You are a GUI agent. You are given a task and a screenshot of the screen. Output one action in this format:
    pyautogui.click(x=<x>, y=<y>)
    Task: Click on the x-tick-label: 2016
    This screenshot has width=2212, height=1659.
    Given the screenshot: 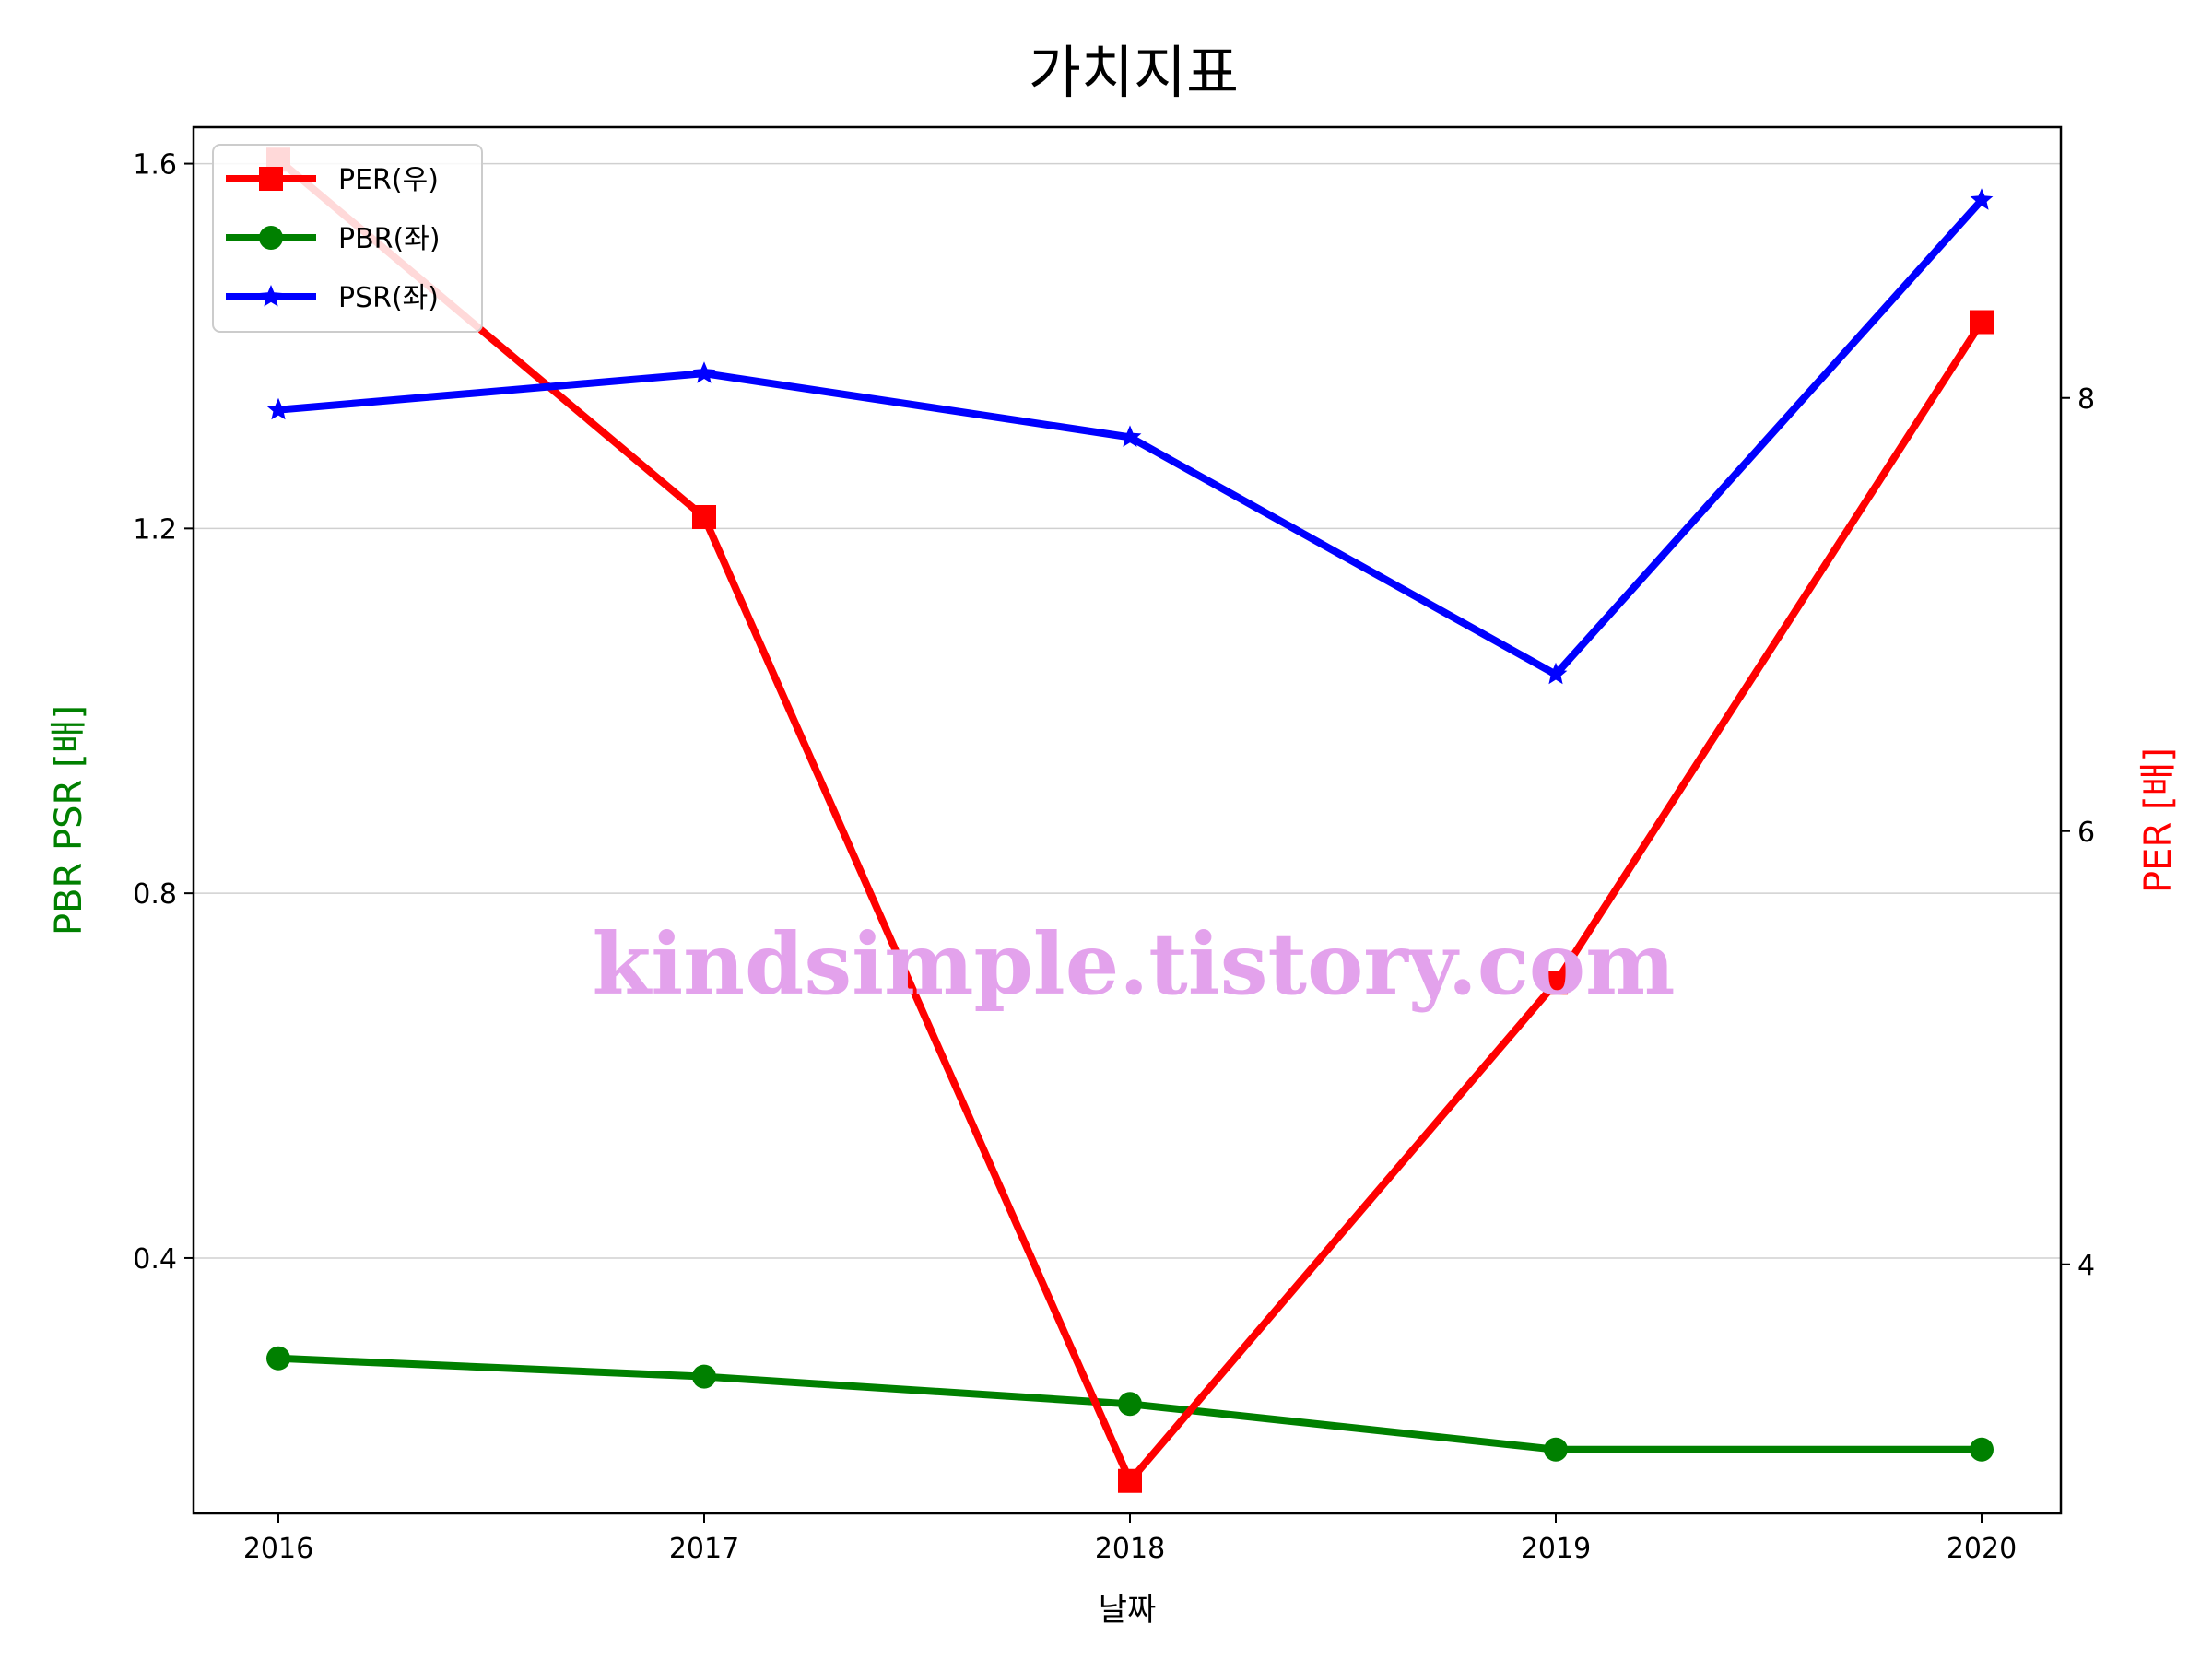 What is the action you would take?
    pyautogui.click(x=278, y=1549)
    